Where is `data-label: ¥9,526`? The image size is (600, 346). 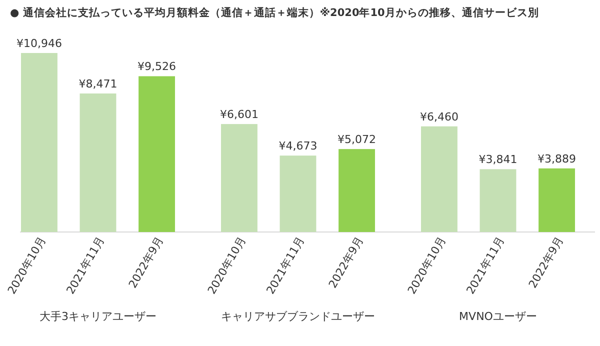 data-label: ¥9,526 is located at coordinates (157, 67).